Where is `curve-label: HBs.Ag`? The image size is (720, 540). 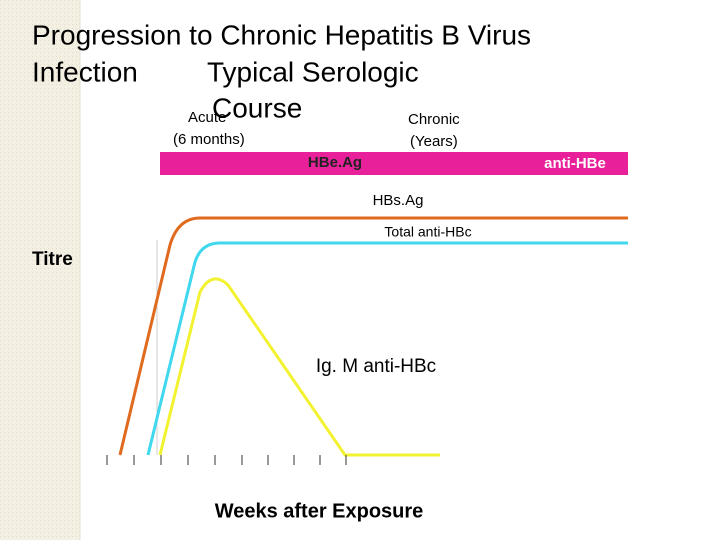 curve-label: HBs.Ag is located at coordinates (398, 200).